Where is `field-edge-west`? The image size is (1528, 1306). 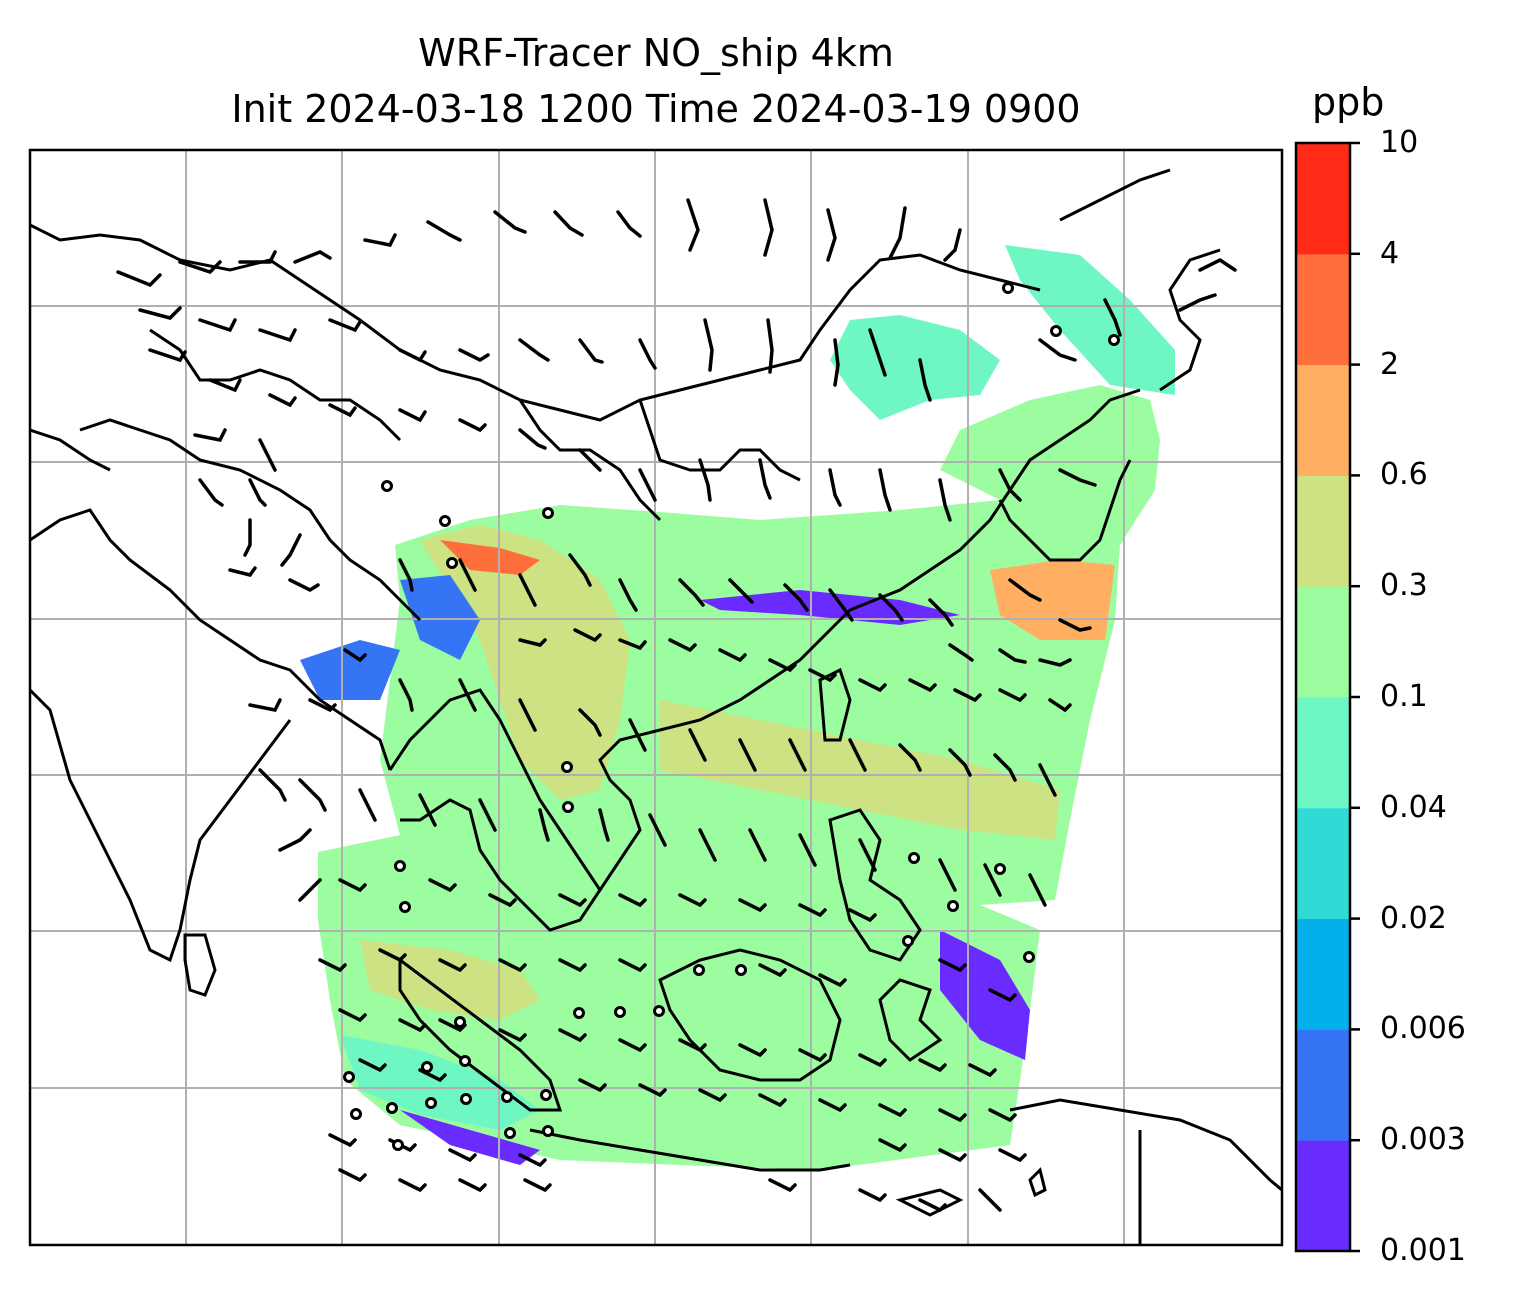 field-edge-west is located at coordinates (350, 670).